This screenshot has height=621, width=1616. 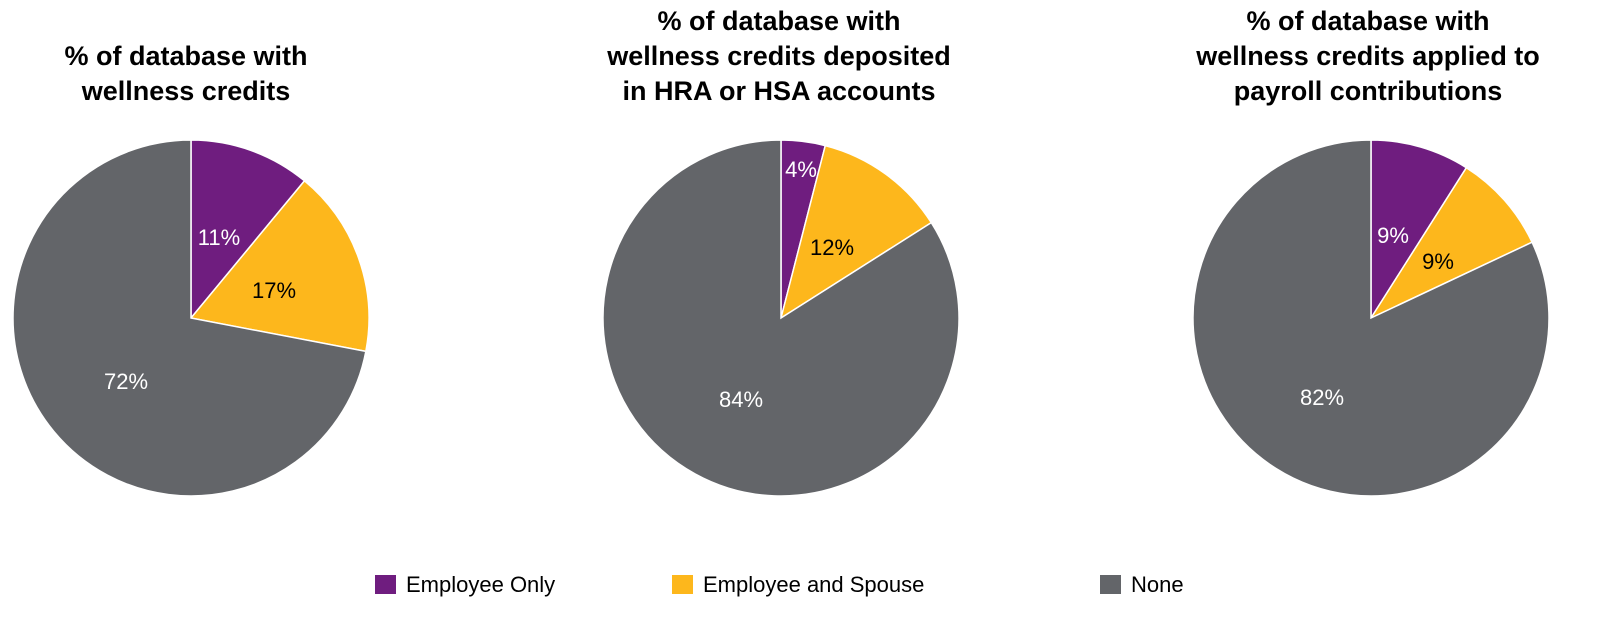 I want to click on legend-item: Employee Only, so click(x=465, y=584).